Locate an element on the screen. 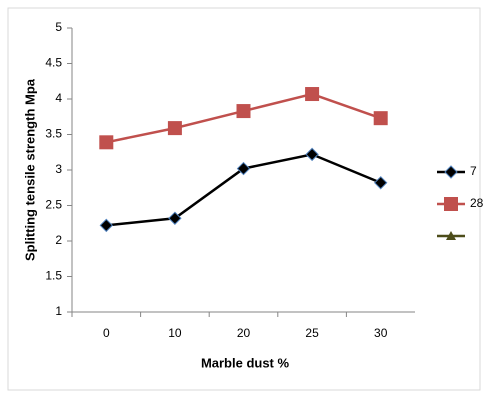 This screenshot has height=396, width=490. y-tick-label: 1 is located at coordinates (58, 311).